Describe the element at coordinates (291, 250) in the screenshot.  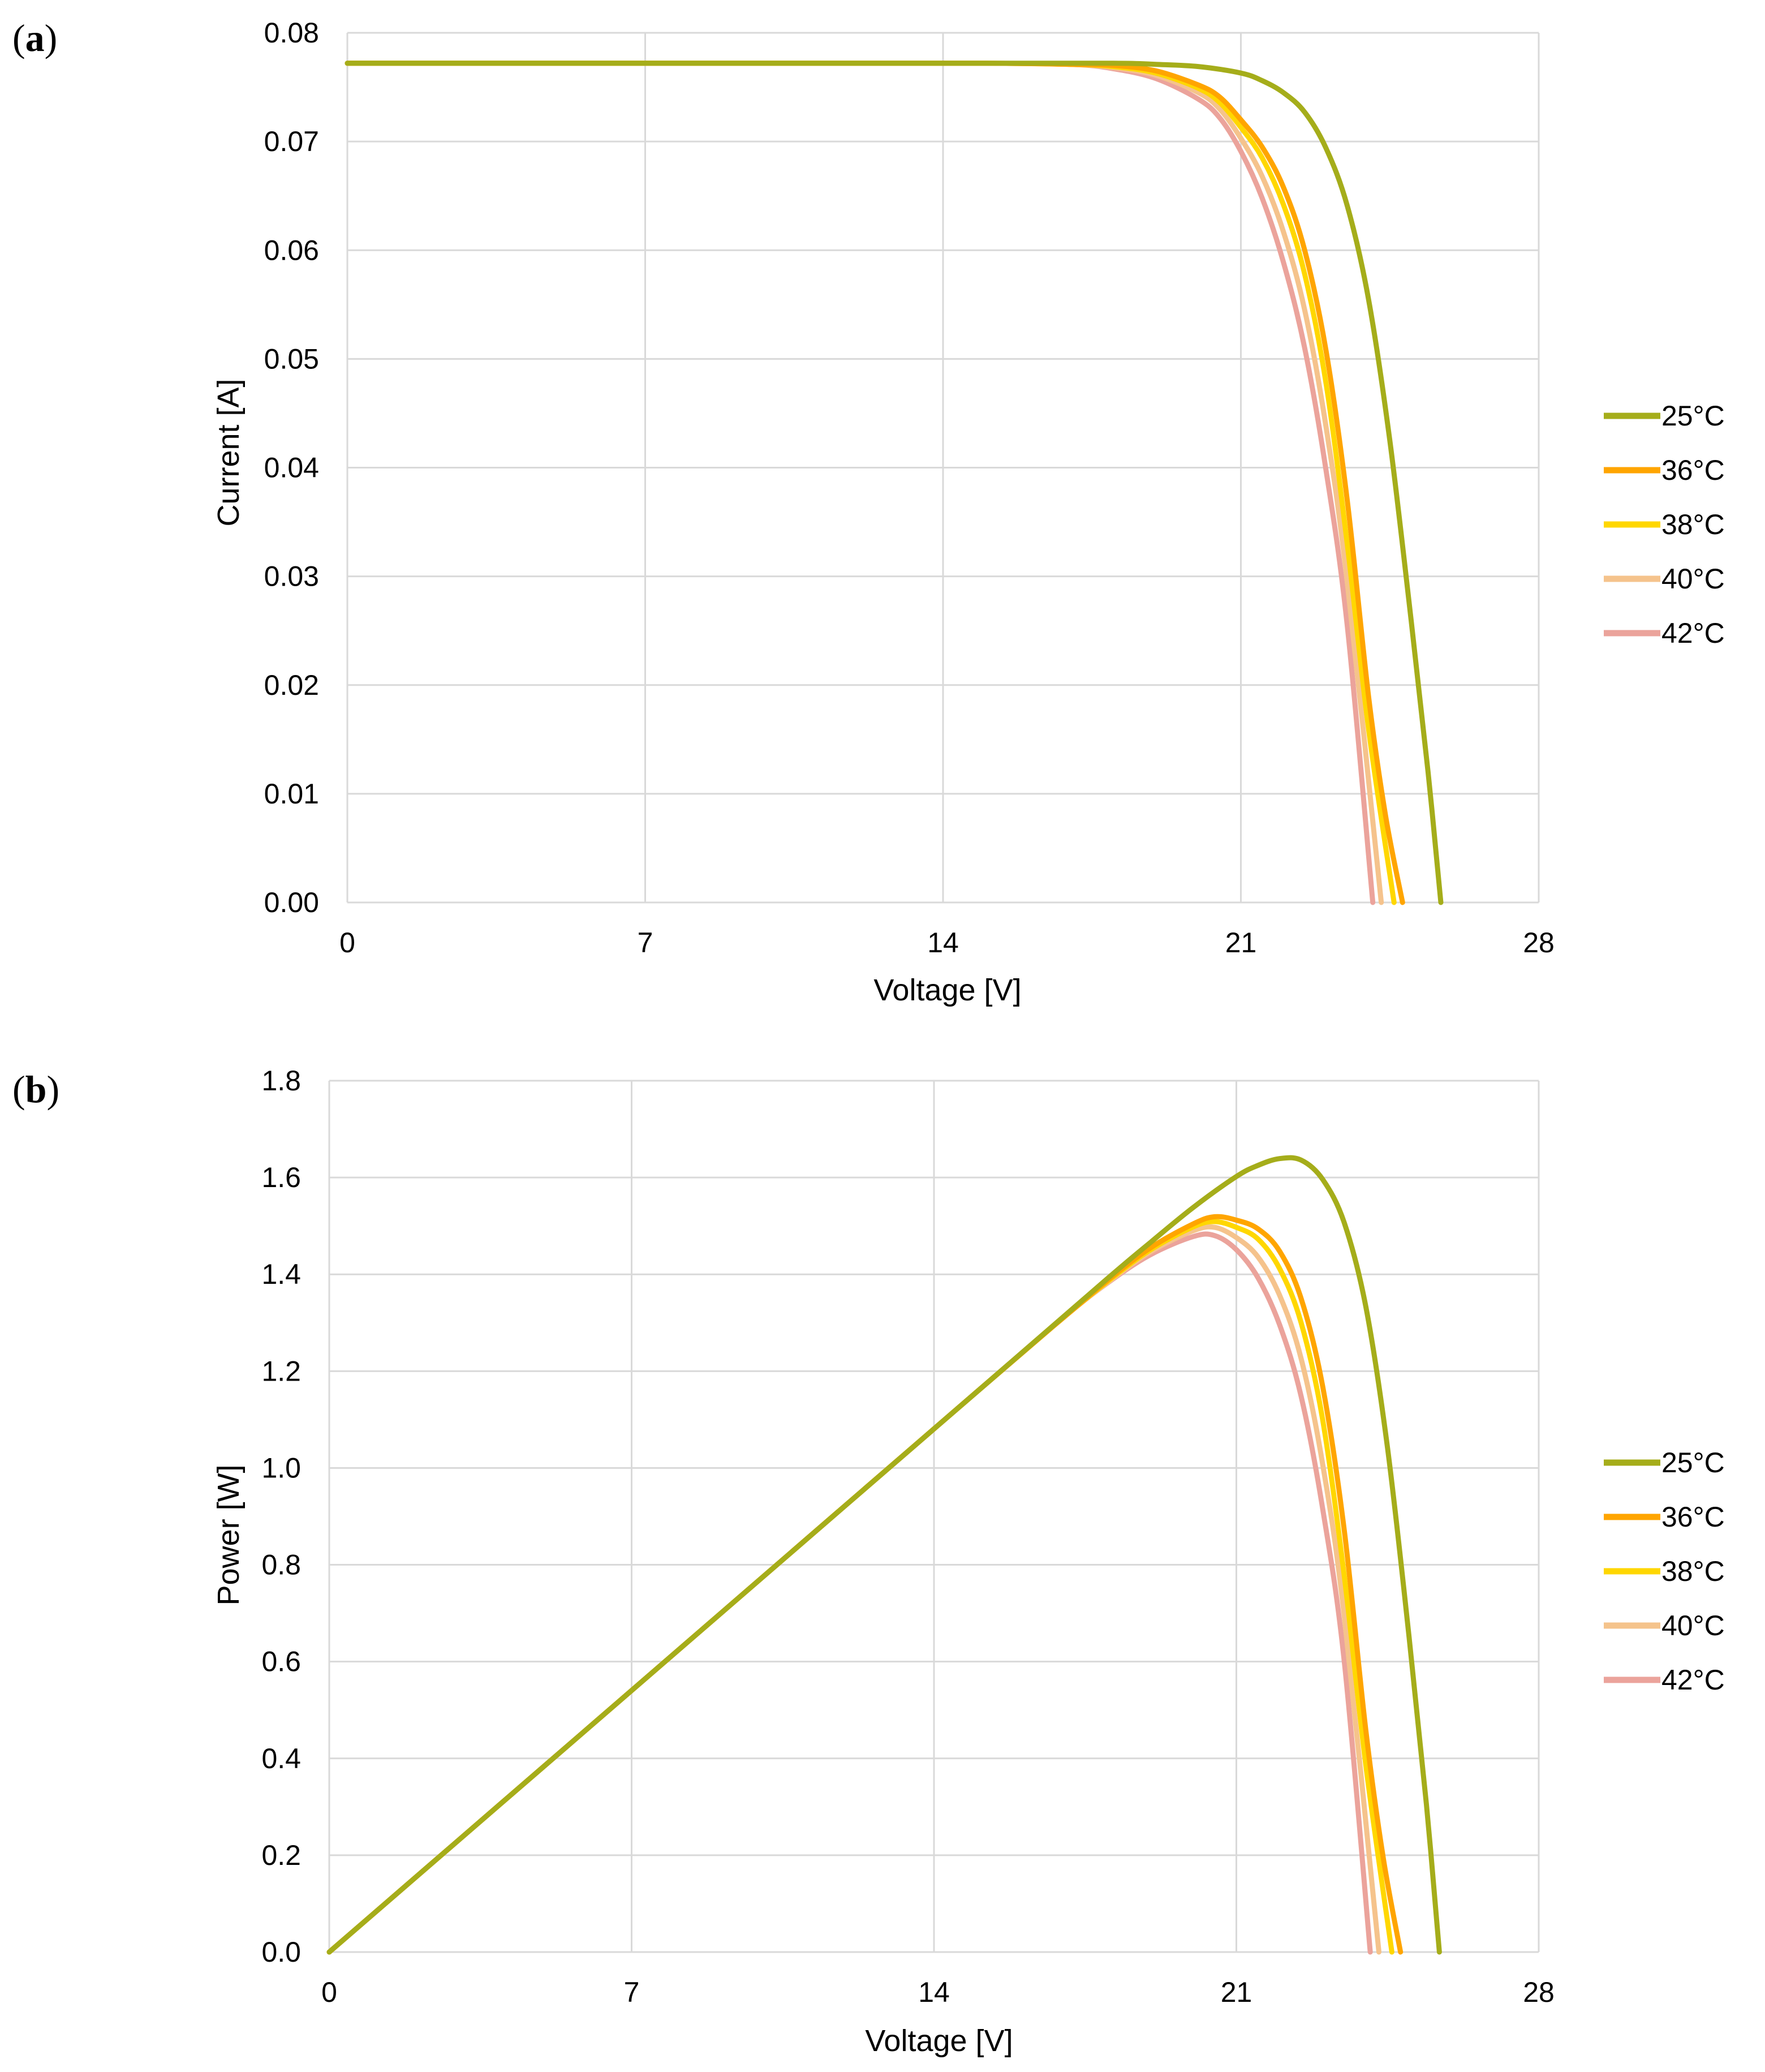
I see `y-tick-label: 0.06` at that location.